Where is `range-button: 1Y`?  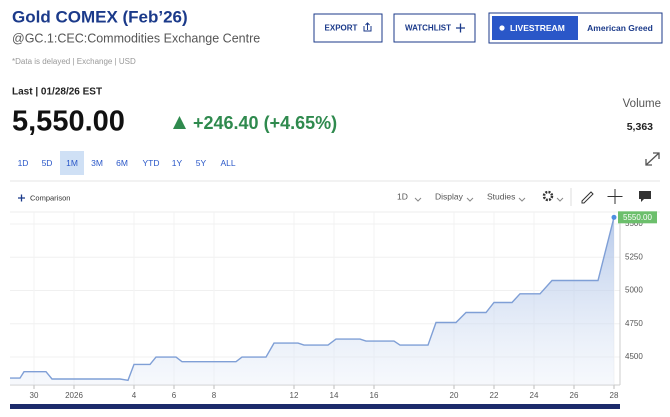
range-button: 1Y is located at coordinates (177, 163).